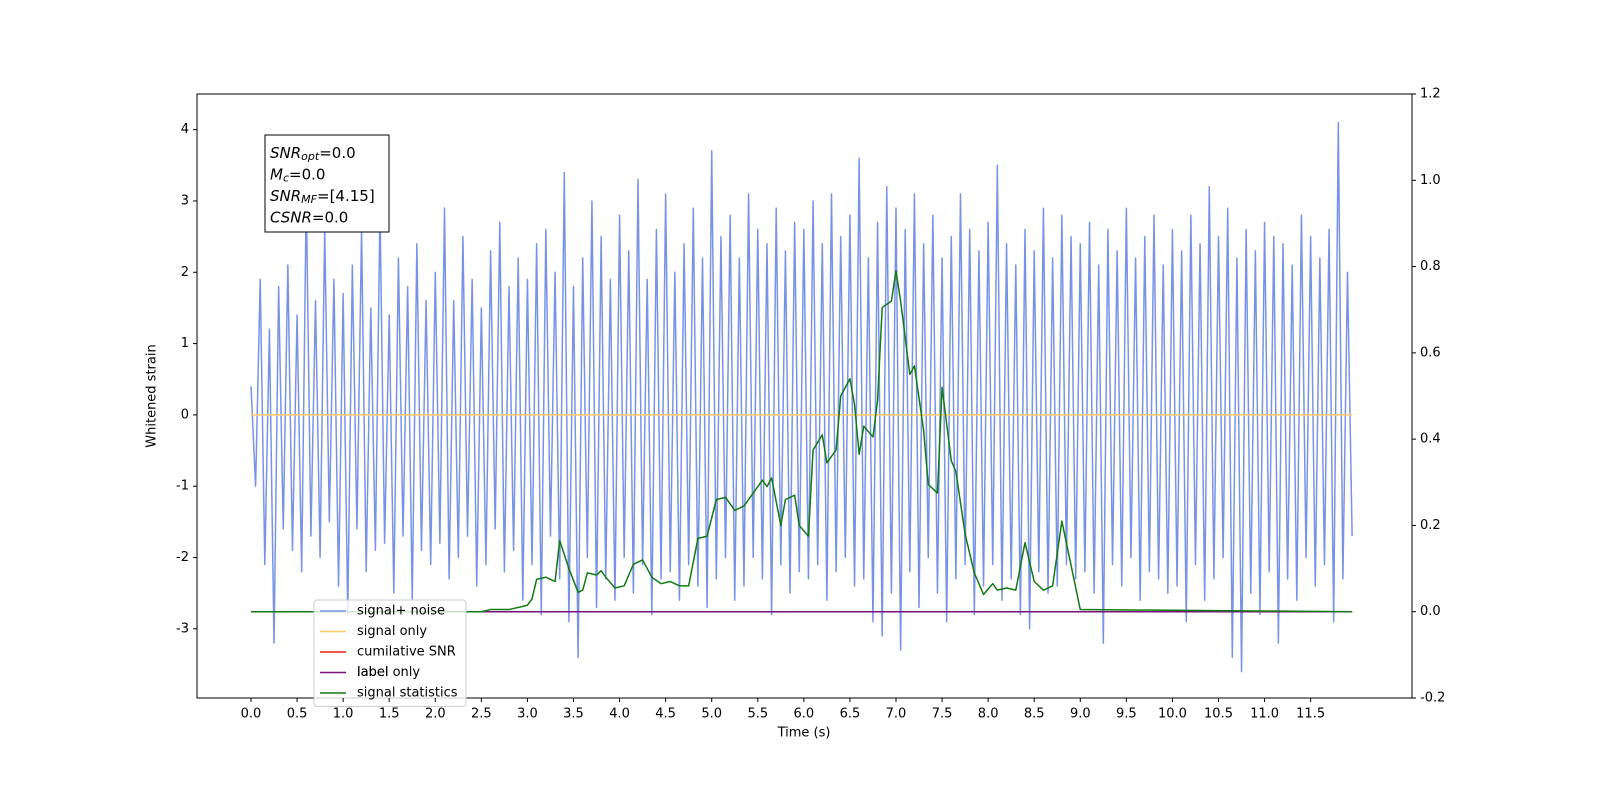  I want to click on legend-label: signal only, so click(392, 631).